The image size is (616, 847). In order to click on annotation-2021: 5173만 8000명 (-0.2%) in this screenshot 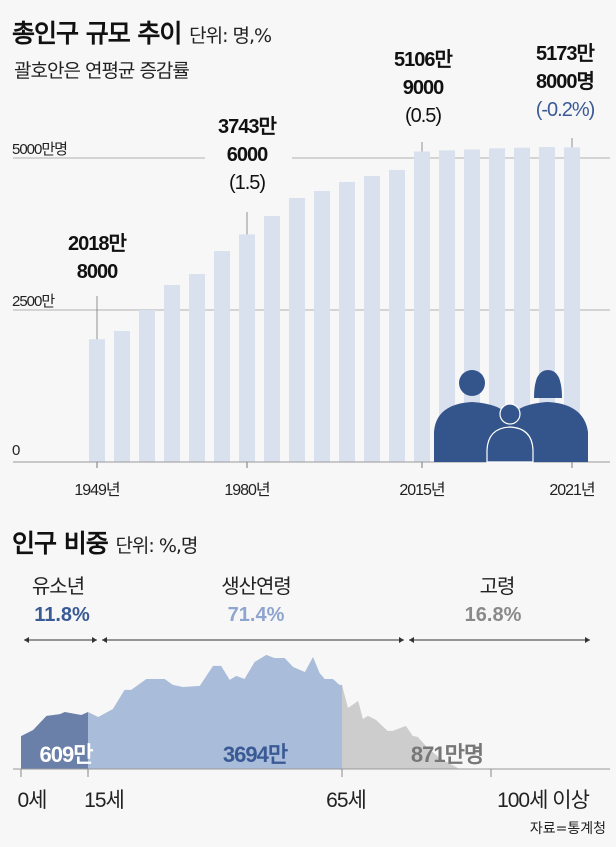, I will do `click(565, 82)`.